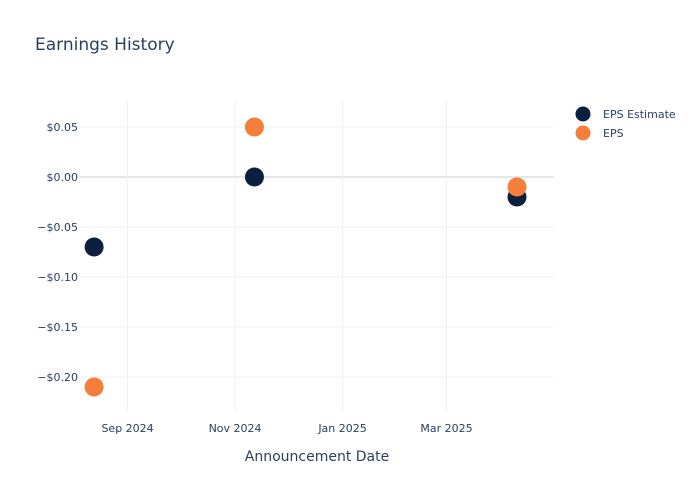 This screenshot has height=500, width=700. Describe the element at coordinates (599, 133) in the screenshot. I see `legend-item: EPS` at that location.